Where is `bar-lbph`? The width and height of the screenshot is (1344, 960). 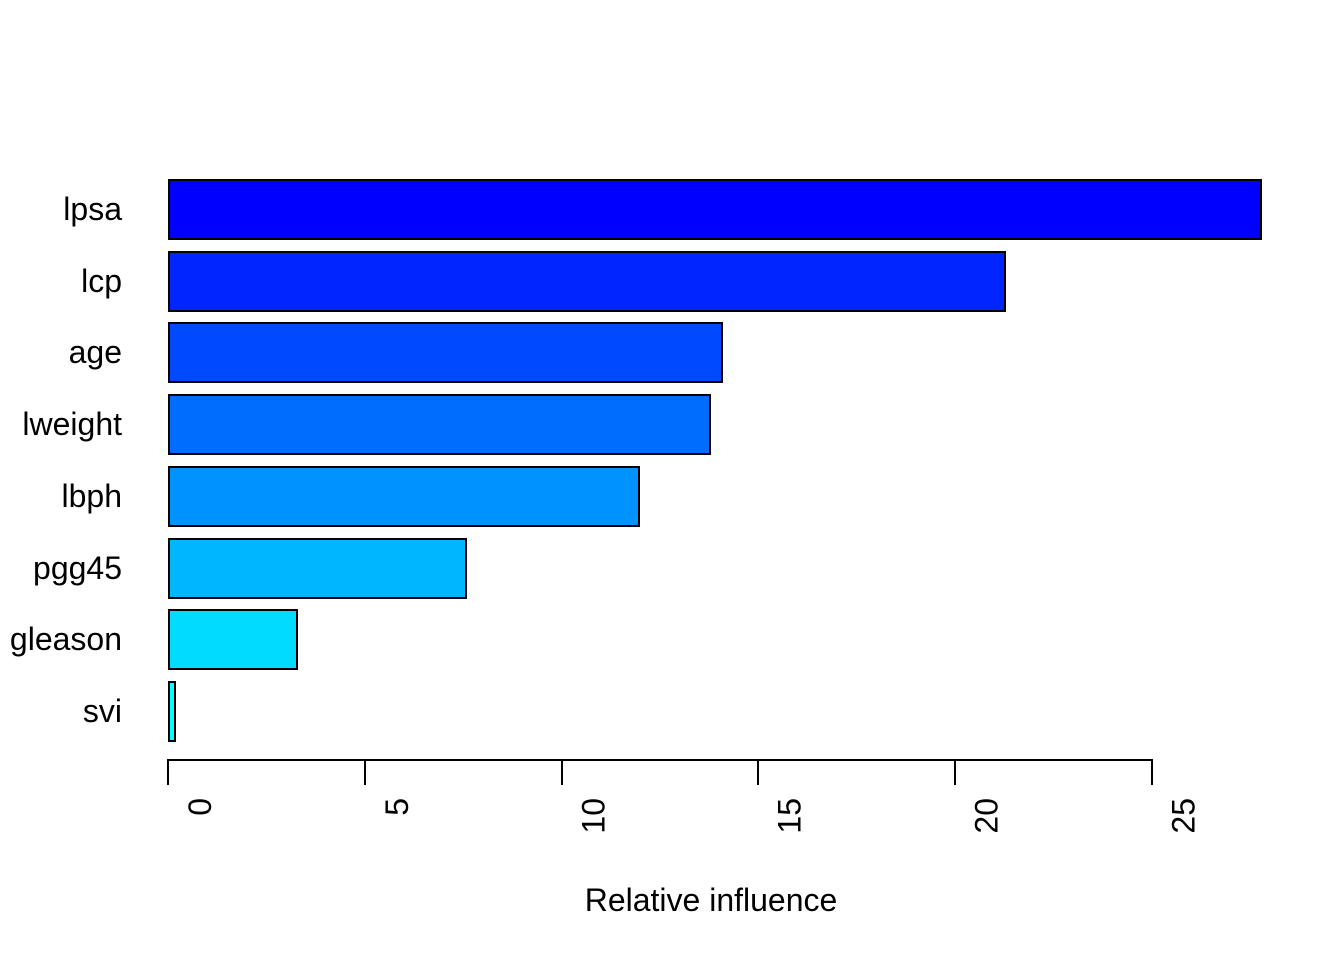
bar-lbph is located at coordinates (404, 496).